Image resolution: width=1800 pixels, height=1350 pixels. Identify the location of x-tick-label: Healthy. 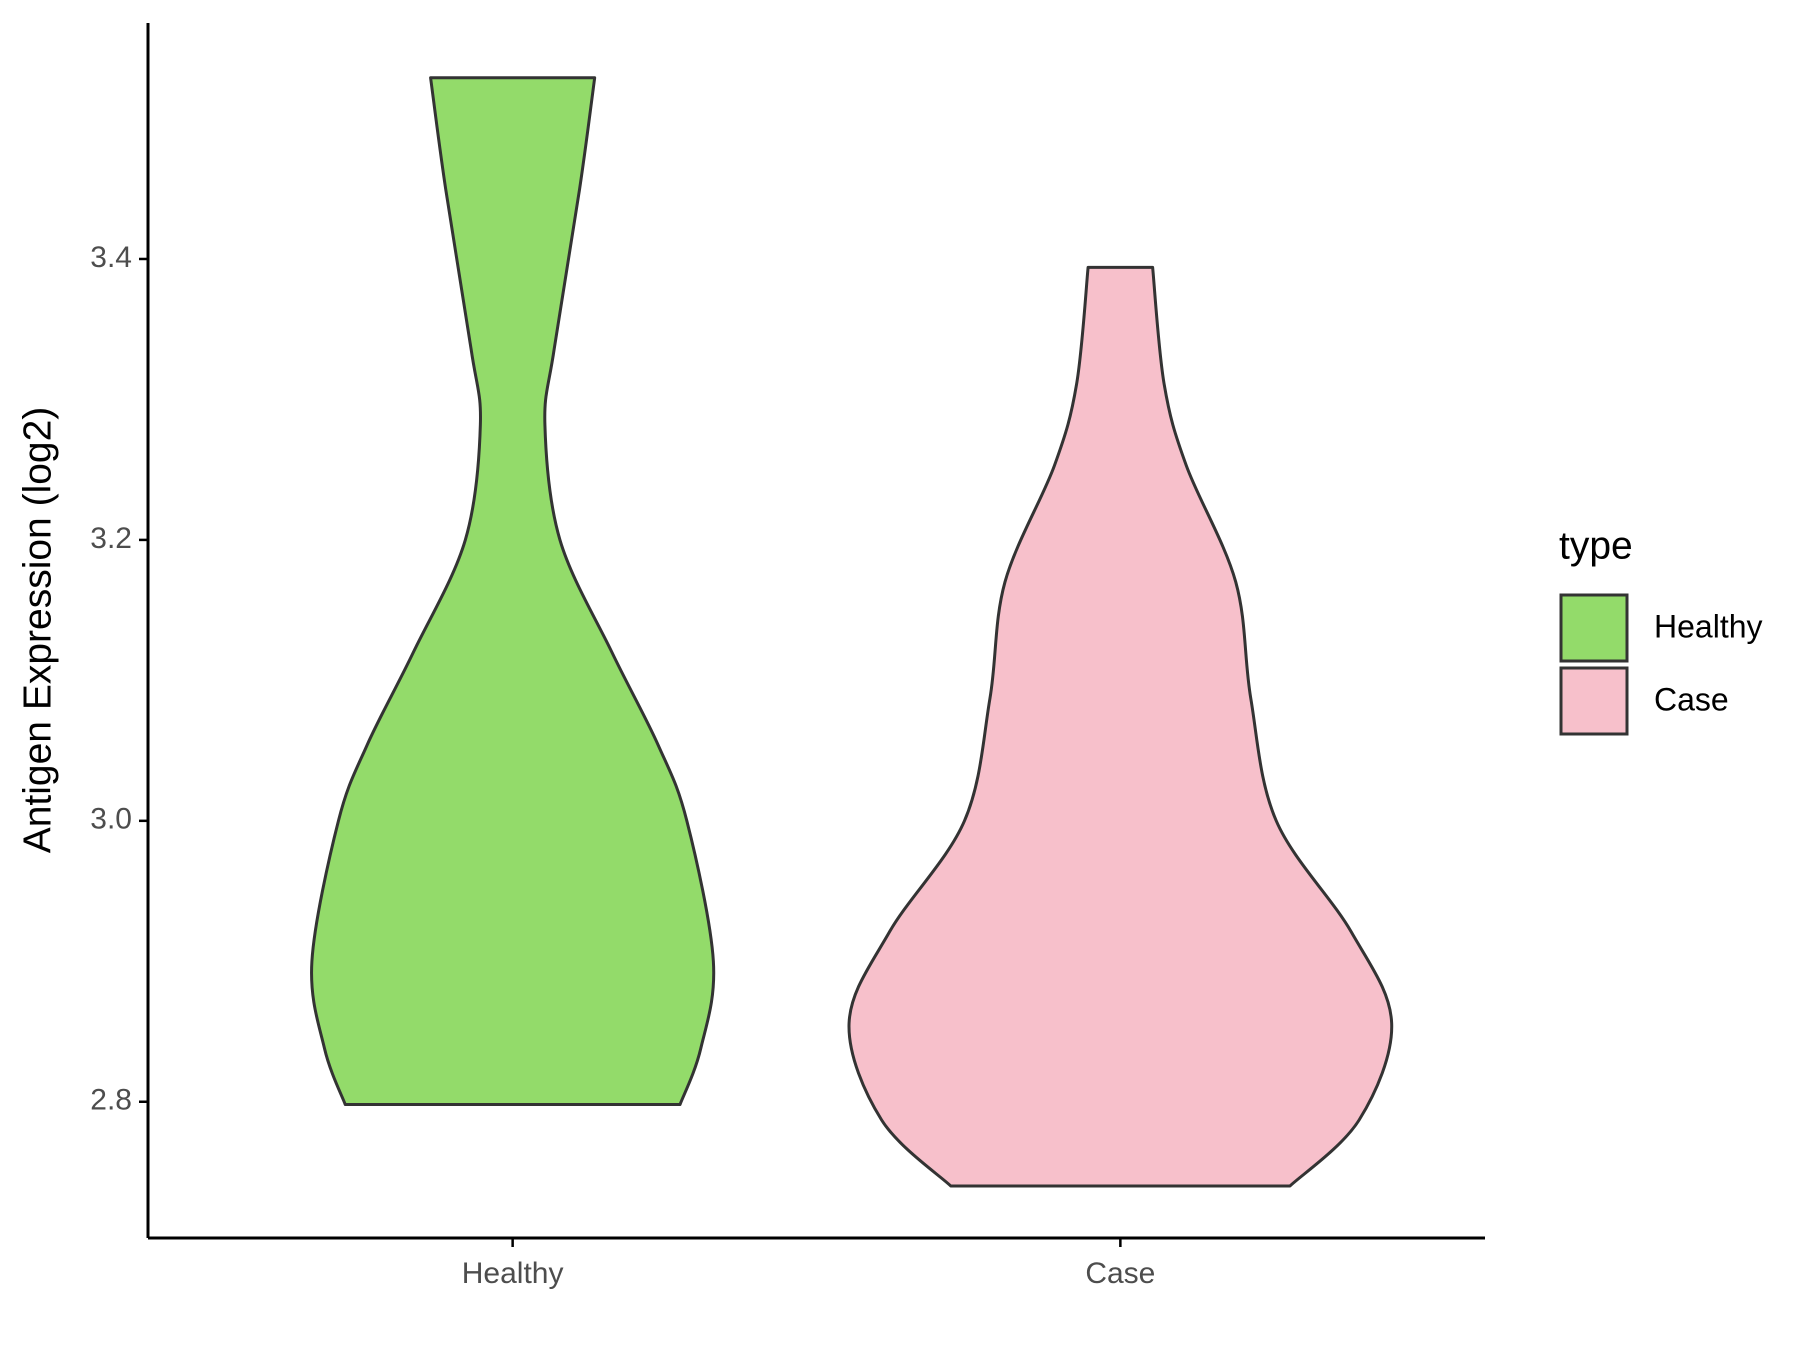
(513, 1273).